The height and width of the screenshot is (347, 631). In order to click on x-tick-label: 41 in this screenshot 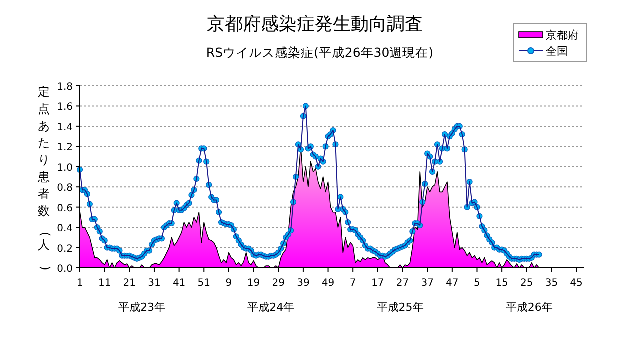, I will do `click(179, 283)`.